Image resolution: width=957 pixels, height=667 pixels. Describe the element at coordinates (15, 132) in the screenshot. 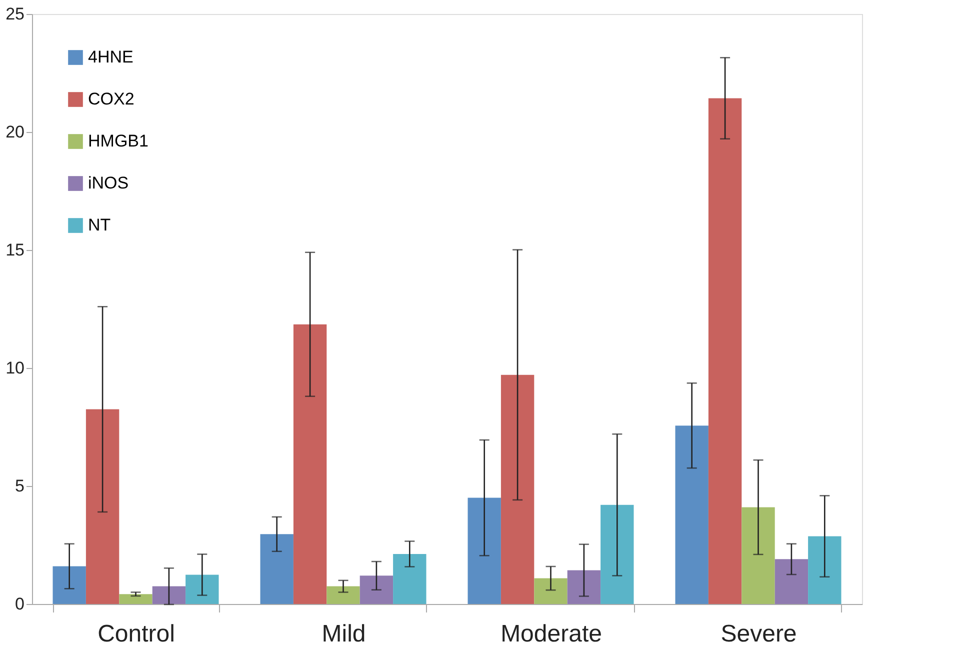

I see `y-tick-label: 20` at that location.